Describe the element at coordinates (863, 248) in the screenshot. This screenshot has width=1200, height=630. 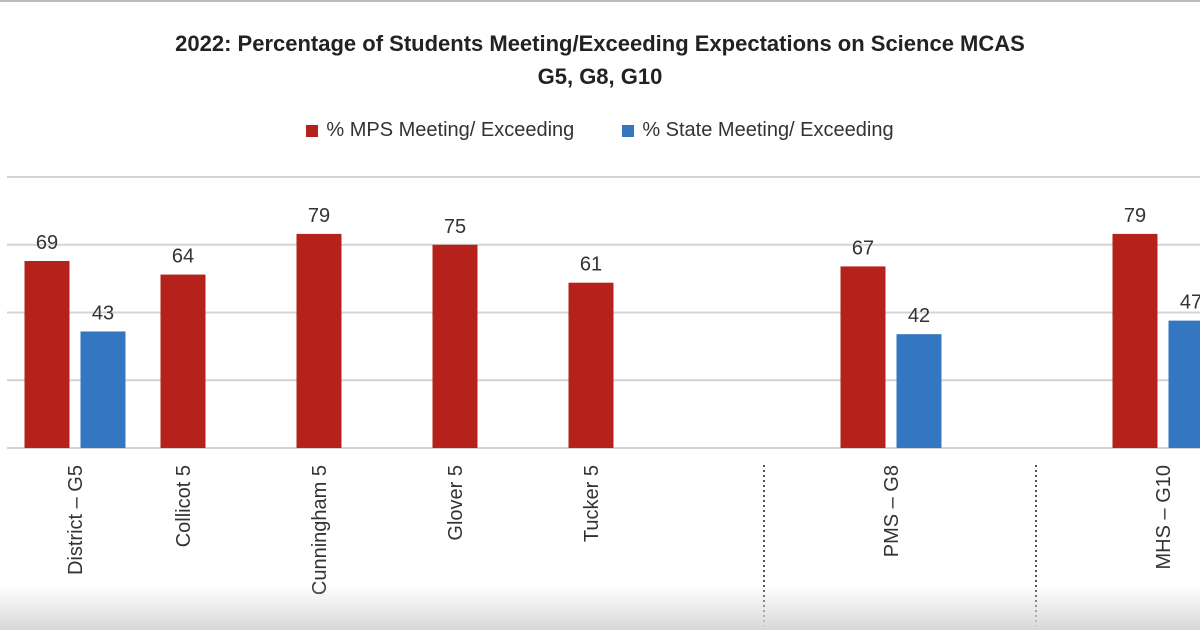
I see `data-label: 67` at that location.